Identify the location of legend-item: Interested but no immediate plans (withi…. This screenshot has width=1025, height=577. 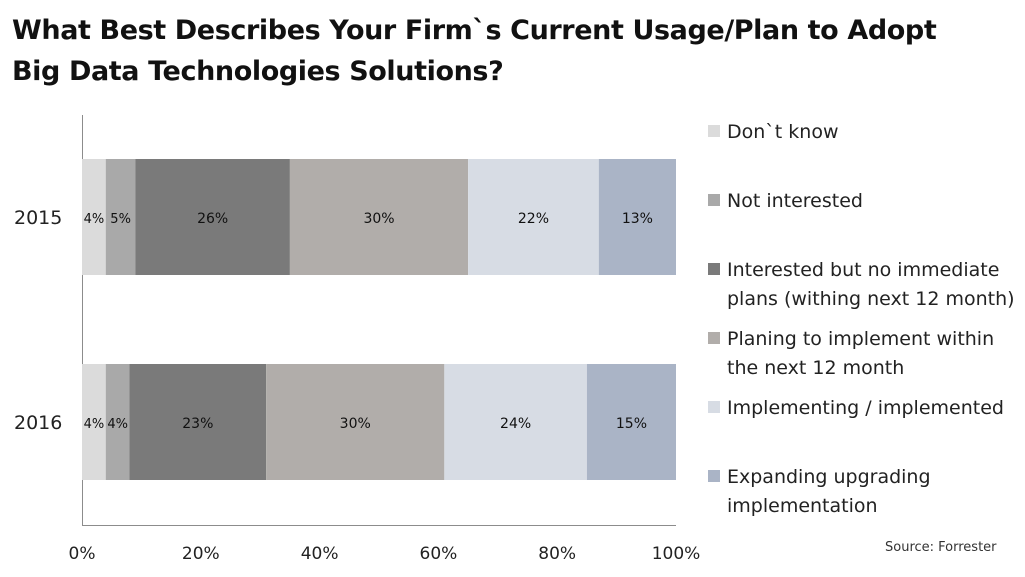
(864, 285).